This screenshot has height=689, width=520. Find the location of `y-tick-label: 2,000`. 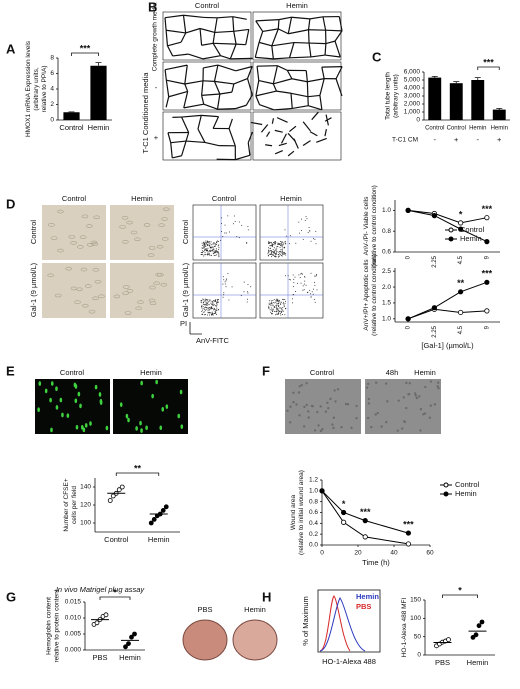

y-tick-label: 2,000 is located at coordinates (412, 104).